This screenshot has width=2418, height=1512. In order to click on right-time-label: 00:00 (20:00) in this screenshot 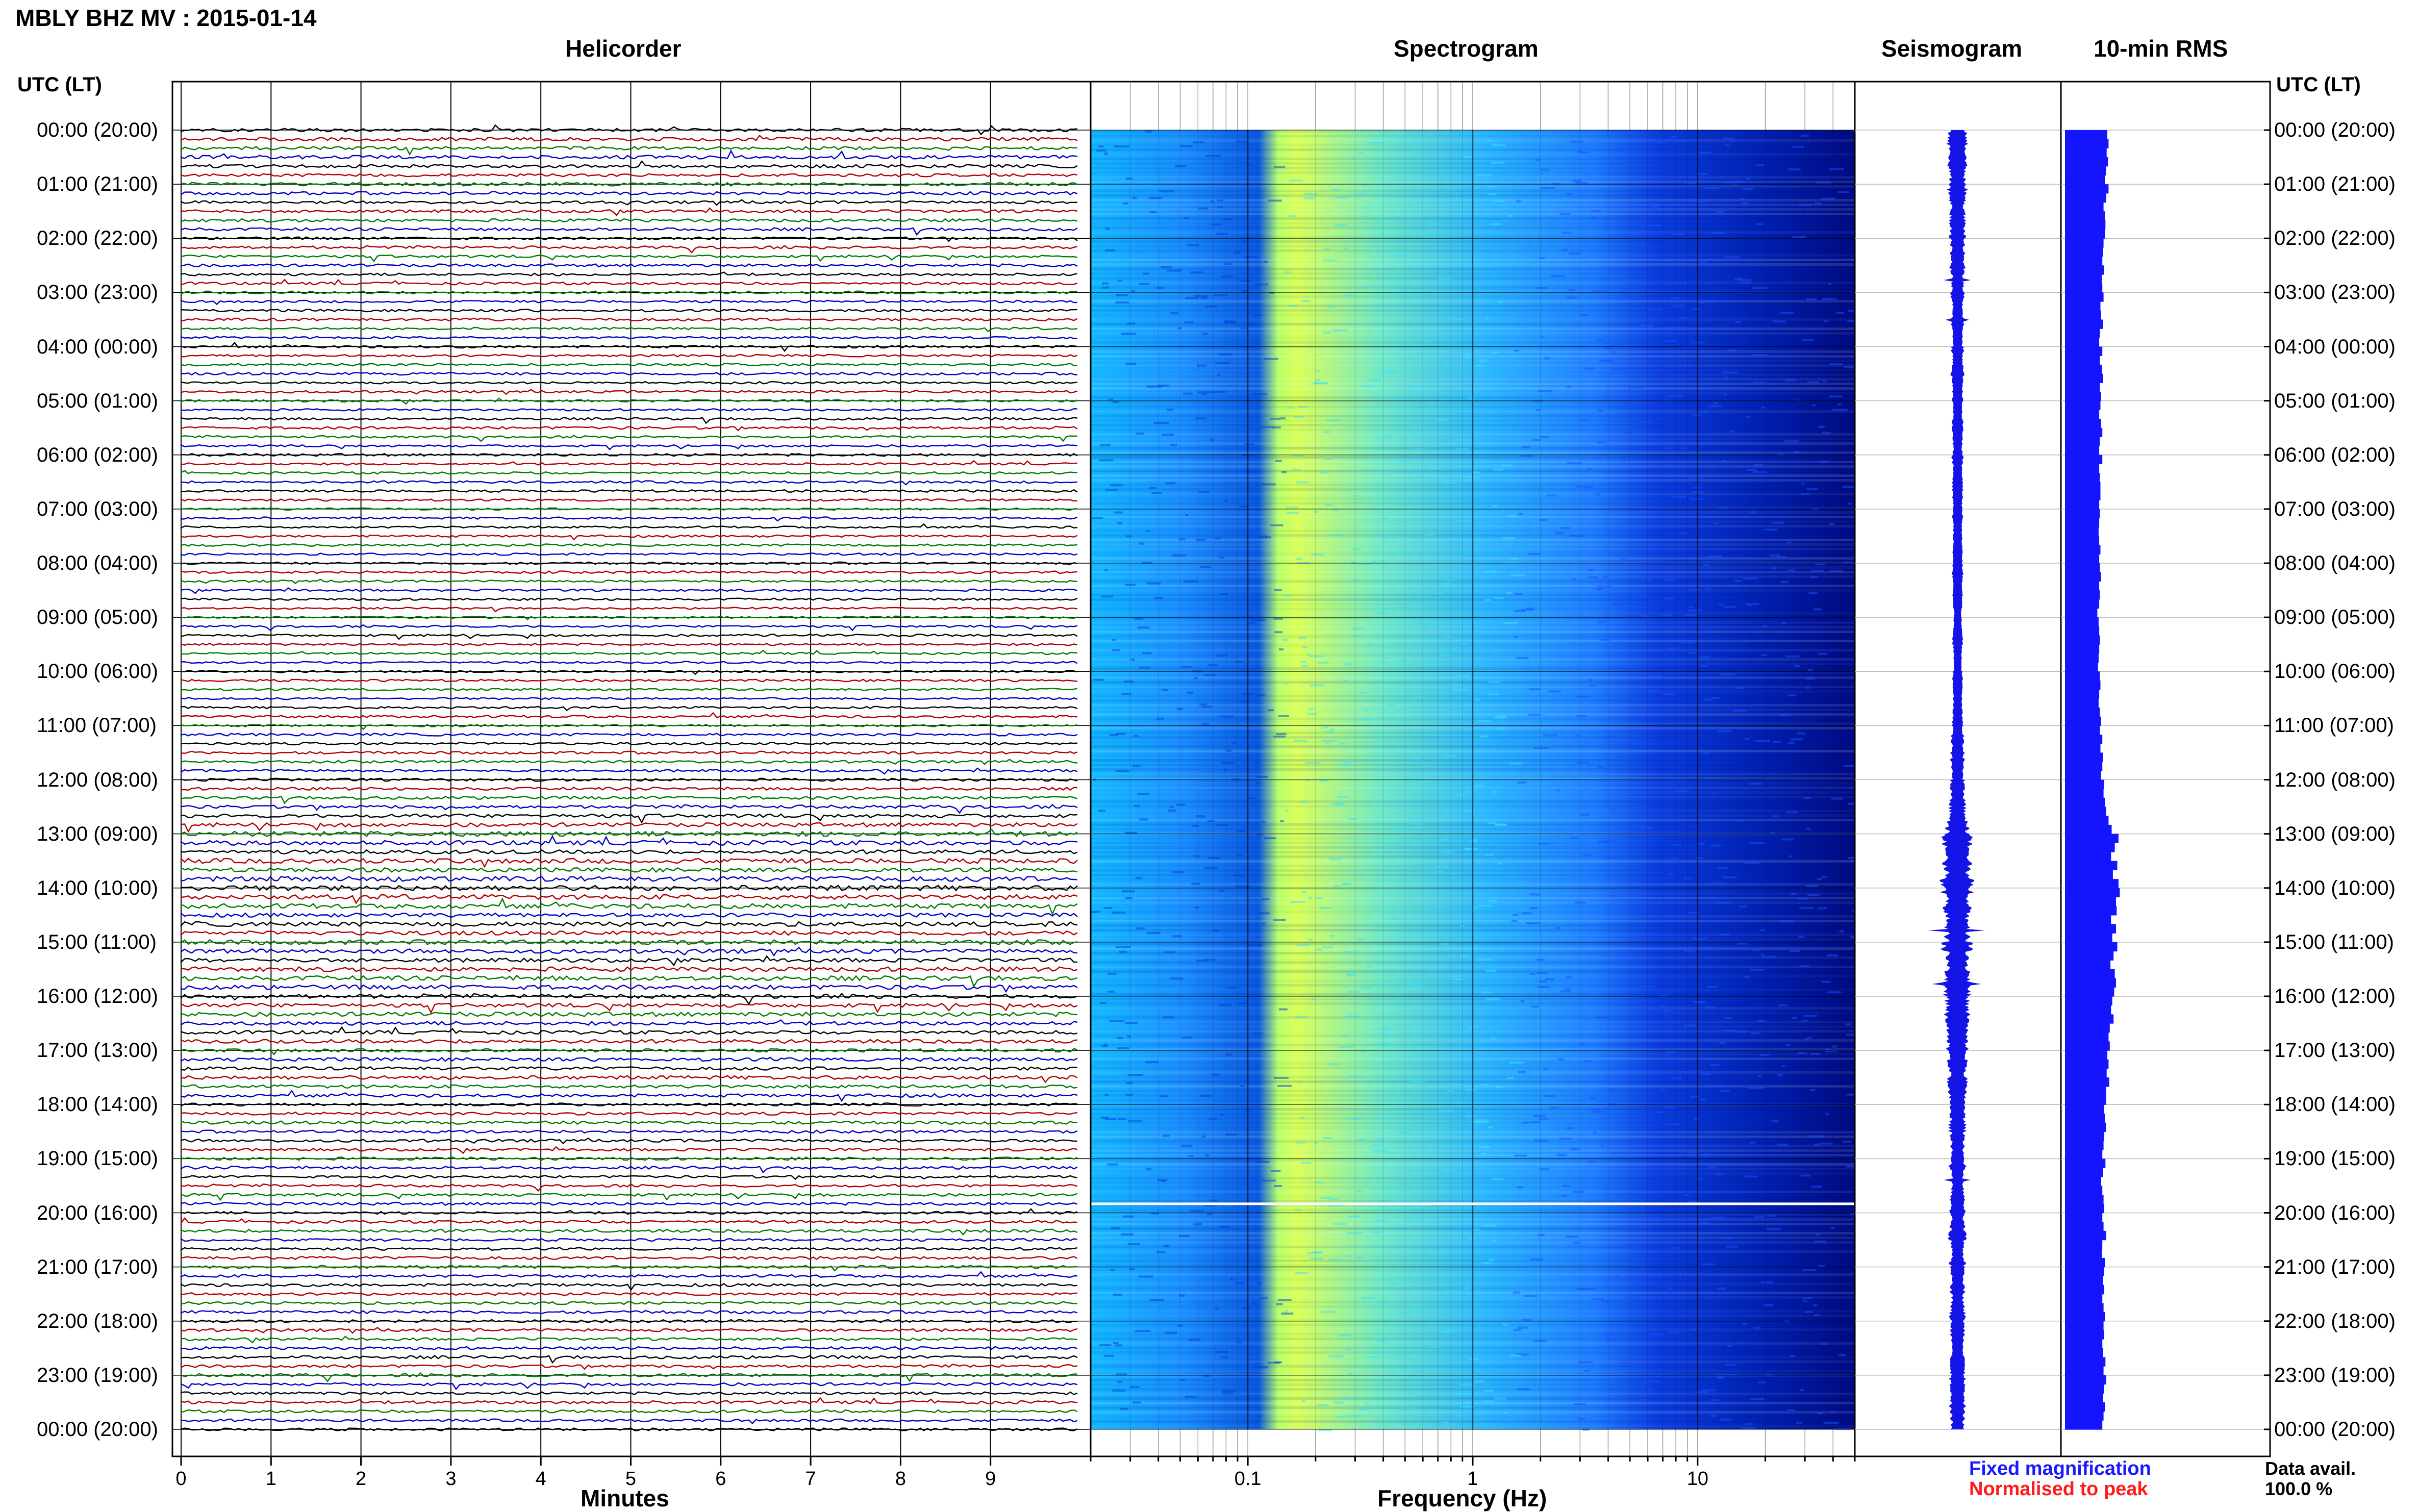, I will do `click(2335, 1430)`.